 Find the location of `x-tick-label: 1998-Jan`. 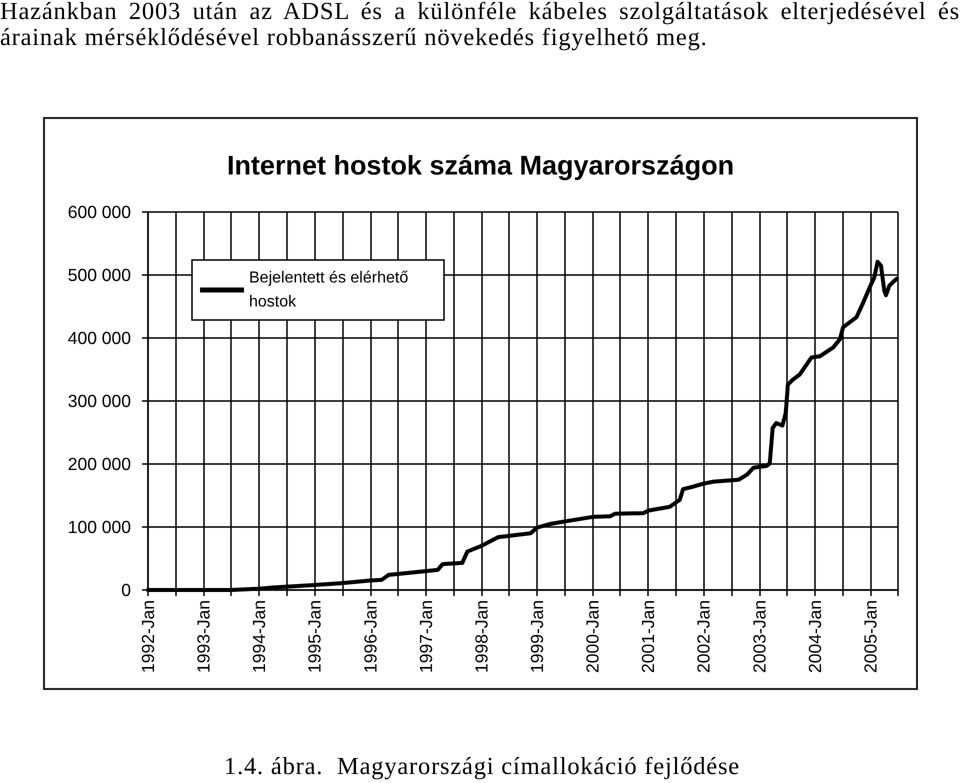

x-tick-label: 1998-Jan is located at coordinates (481, 636).